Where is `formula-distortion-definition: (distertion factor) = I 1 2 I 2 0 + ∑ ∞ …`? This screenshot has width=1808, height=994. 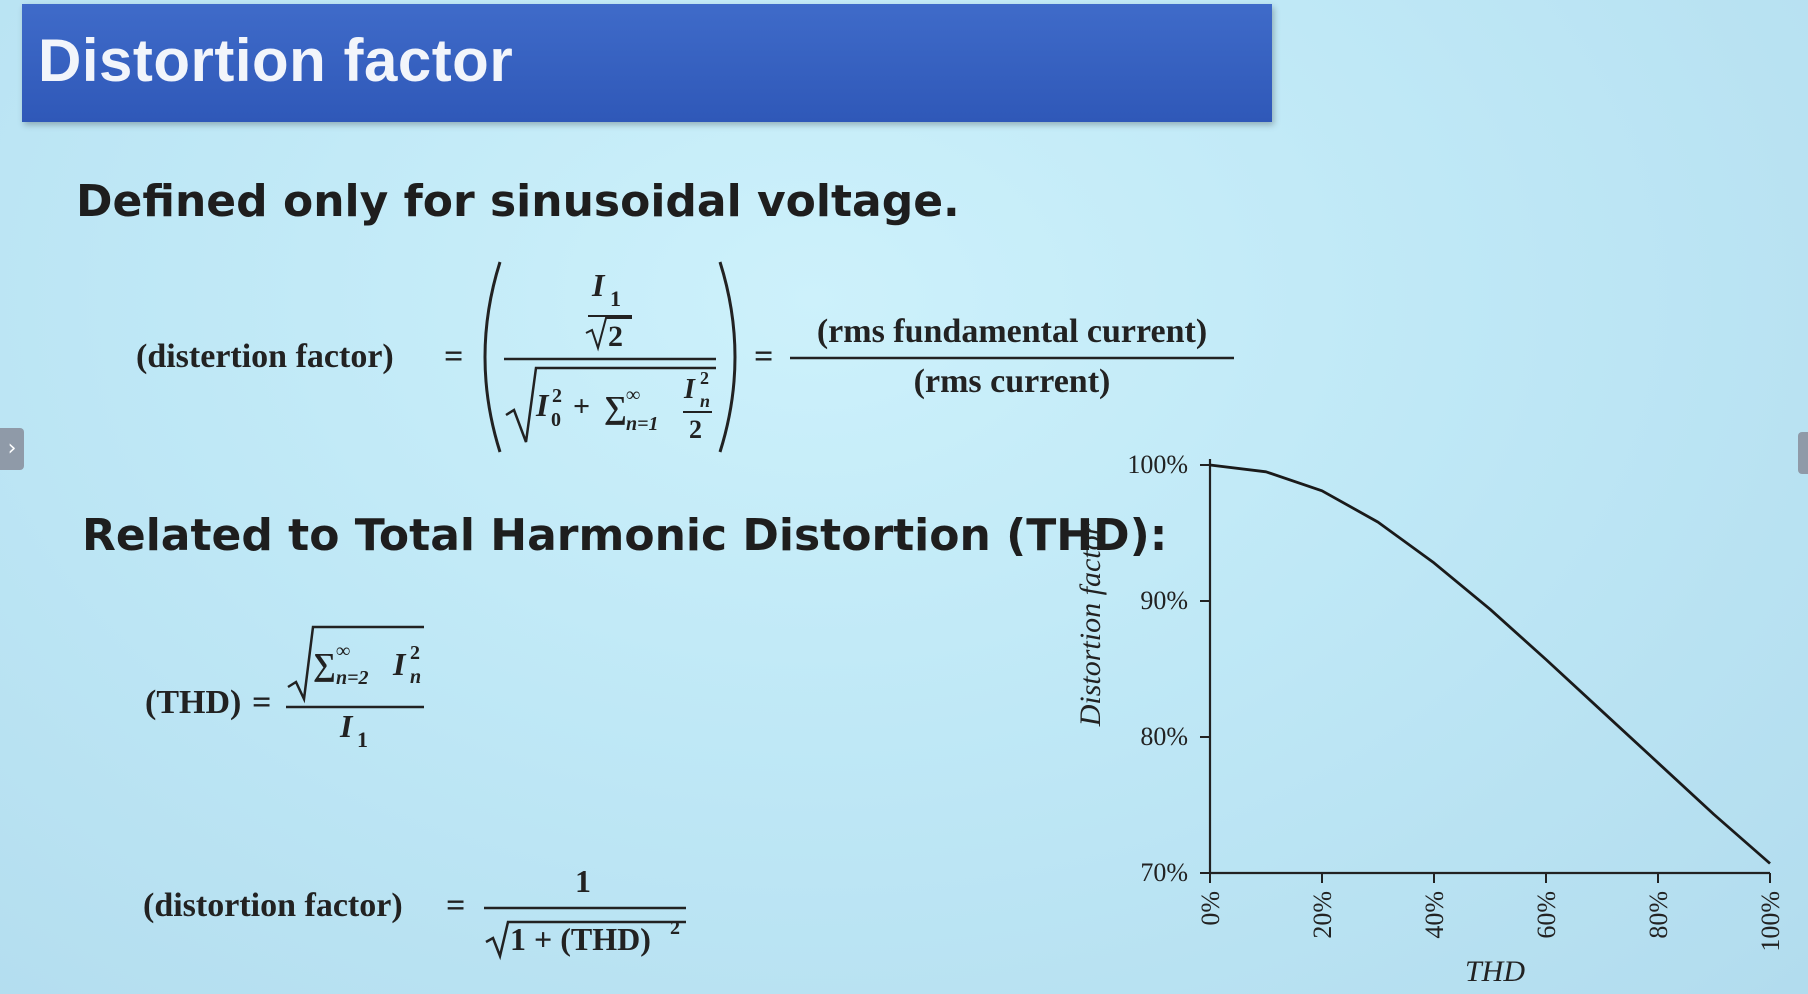 formula-distortion-definition: (distertion factor) = I 1 2 I 2 0 + ∑ ∞ … is located at coordinates (685, 357).